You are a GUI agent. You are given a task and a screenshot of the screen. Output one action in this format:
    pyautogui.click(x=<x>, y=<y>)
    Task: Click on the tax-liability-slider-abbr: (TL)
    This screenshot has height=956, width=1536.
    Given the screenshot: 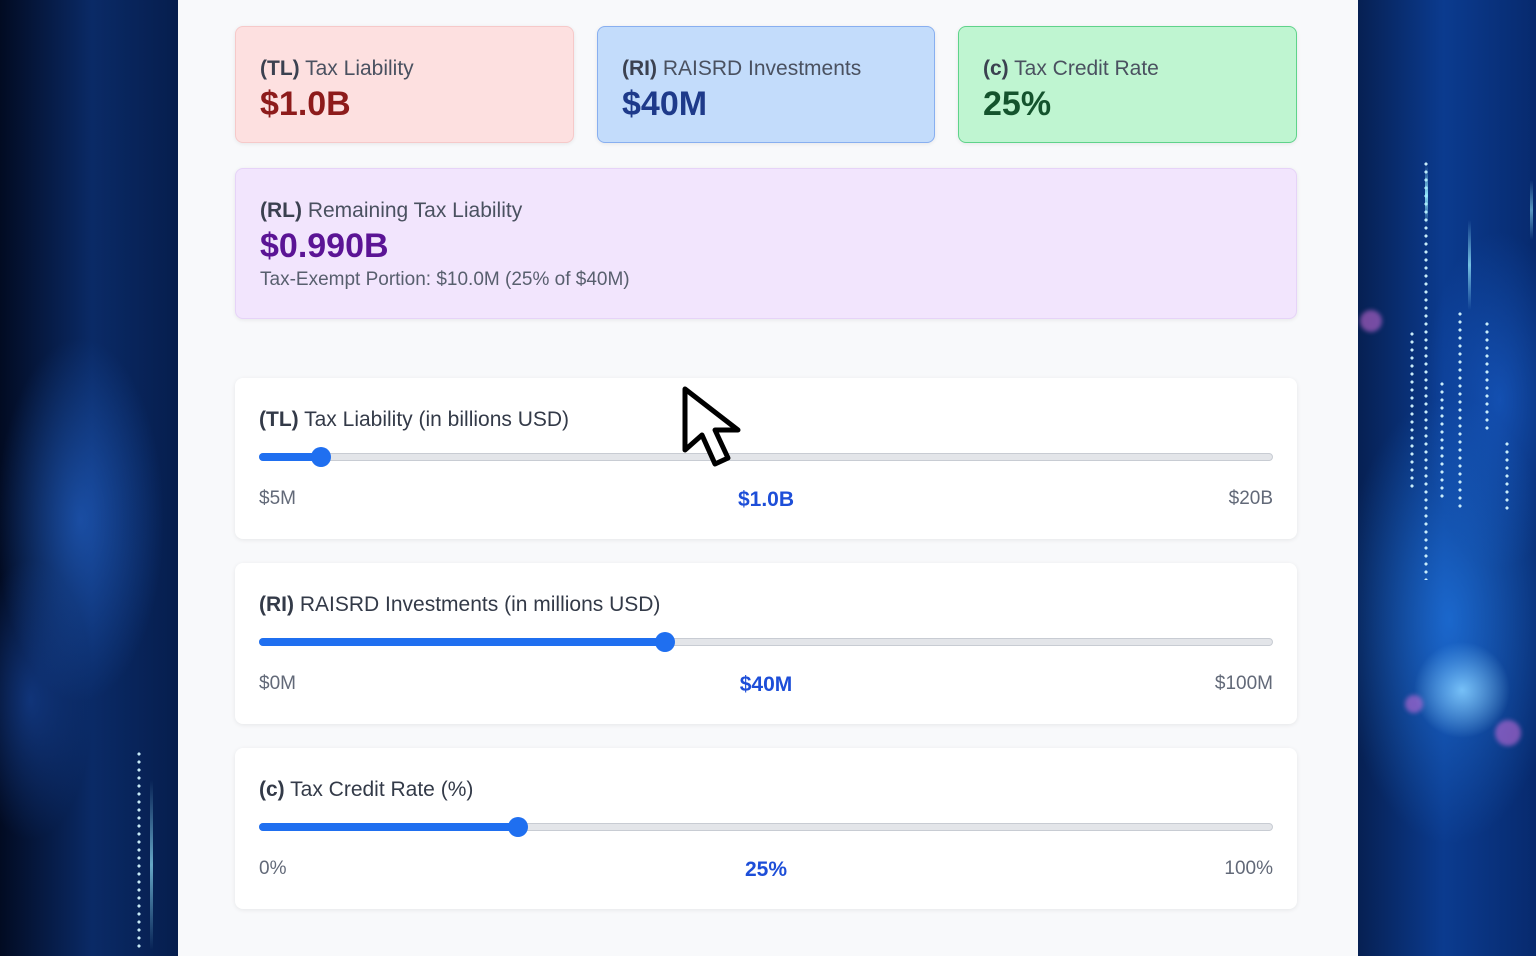 What is the action you would take?
    pyautogui.click(x=279, y=419)
    